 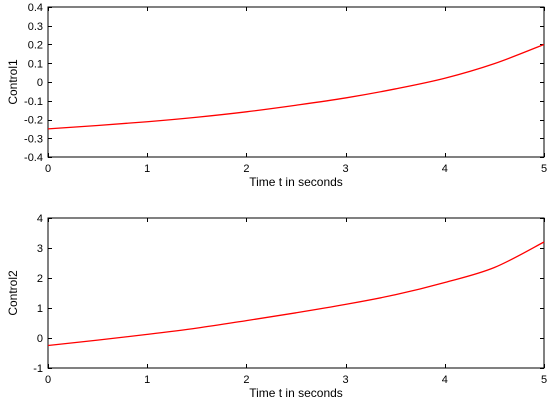 I want to click on y-tick-label: -0.1, so click(x=33, y=102).